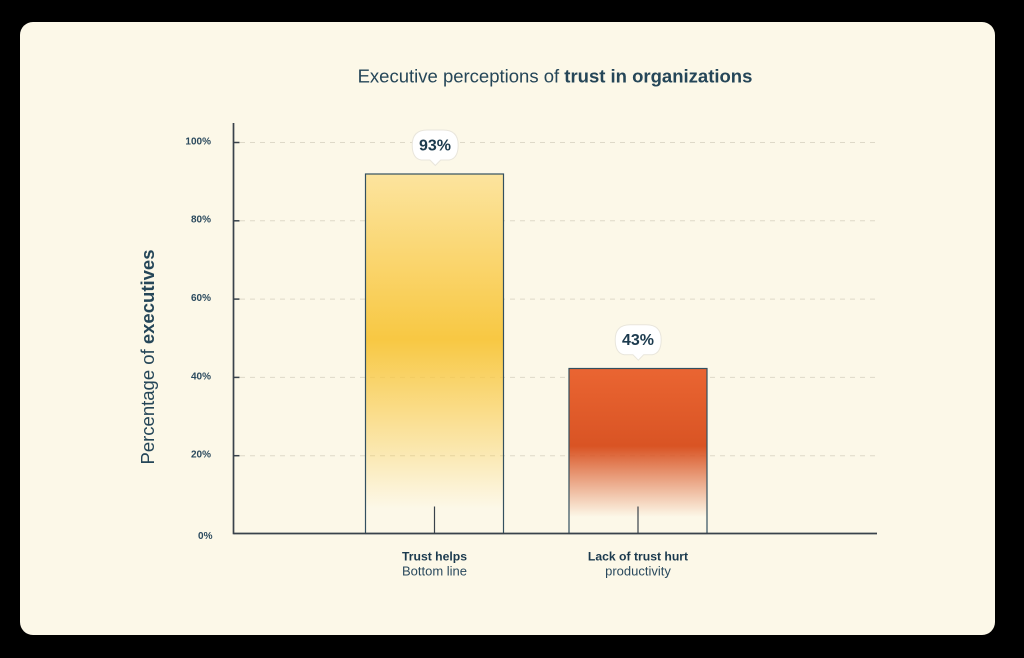 The image size is (1024, 658). I want to click on svg-text: productivity, so click(638, 571).